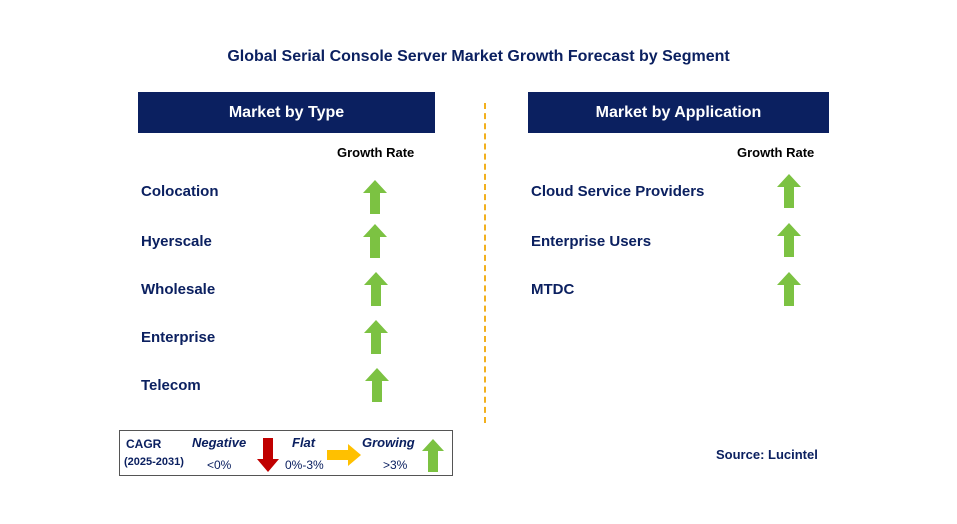  I want to click on type-growth-rate-label: Growth Rate, so click(376, 152).